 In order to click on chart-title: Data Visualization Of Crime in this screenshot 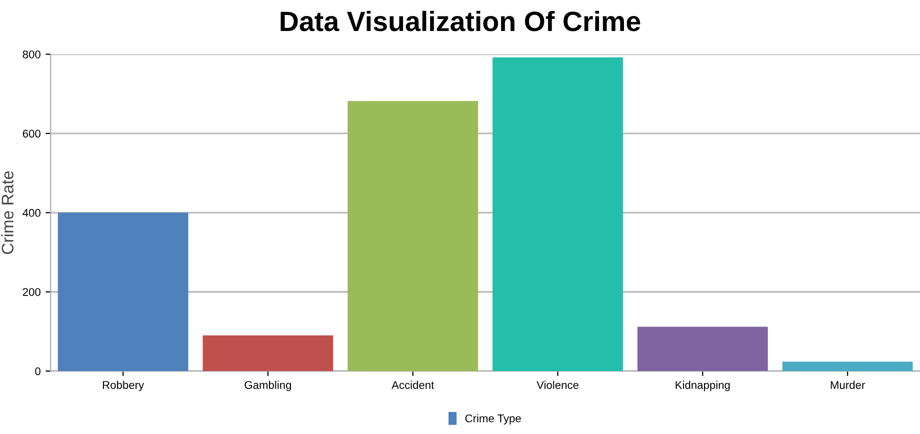, I will do `click(460, 21)`.